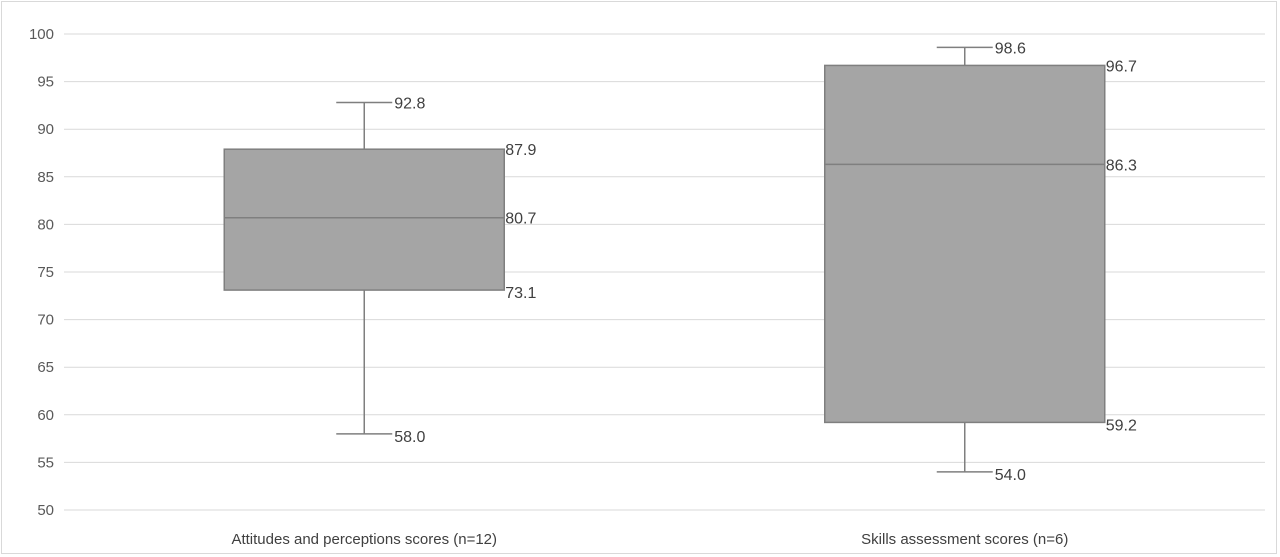 The image size is (1280, 557). Describe the element at coordinates (409, 104) in the screenshot. I see `max-label: 92.8` at that location.